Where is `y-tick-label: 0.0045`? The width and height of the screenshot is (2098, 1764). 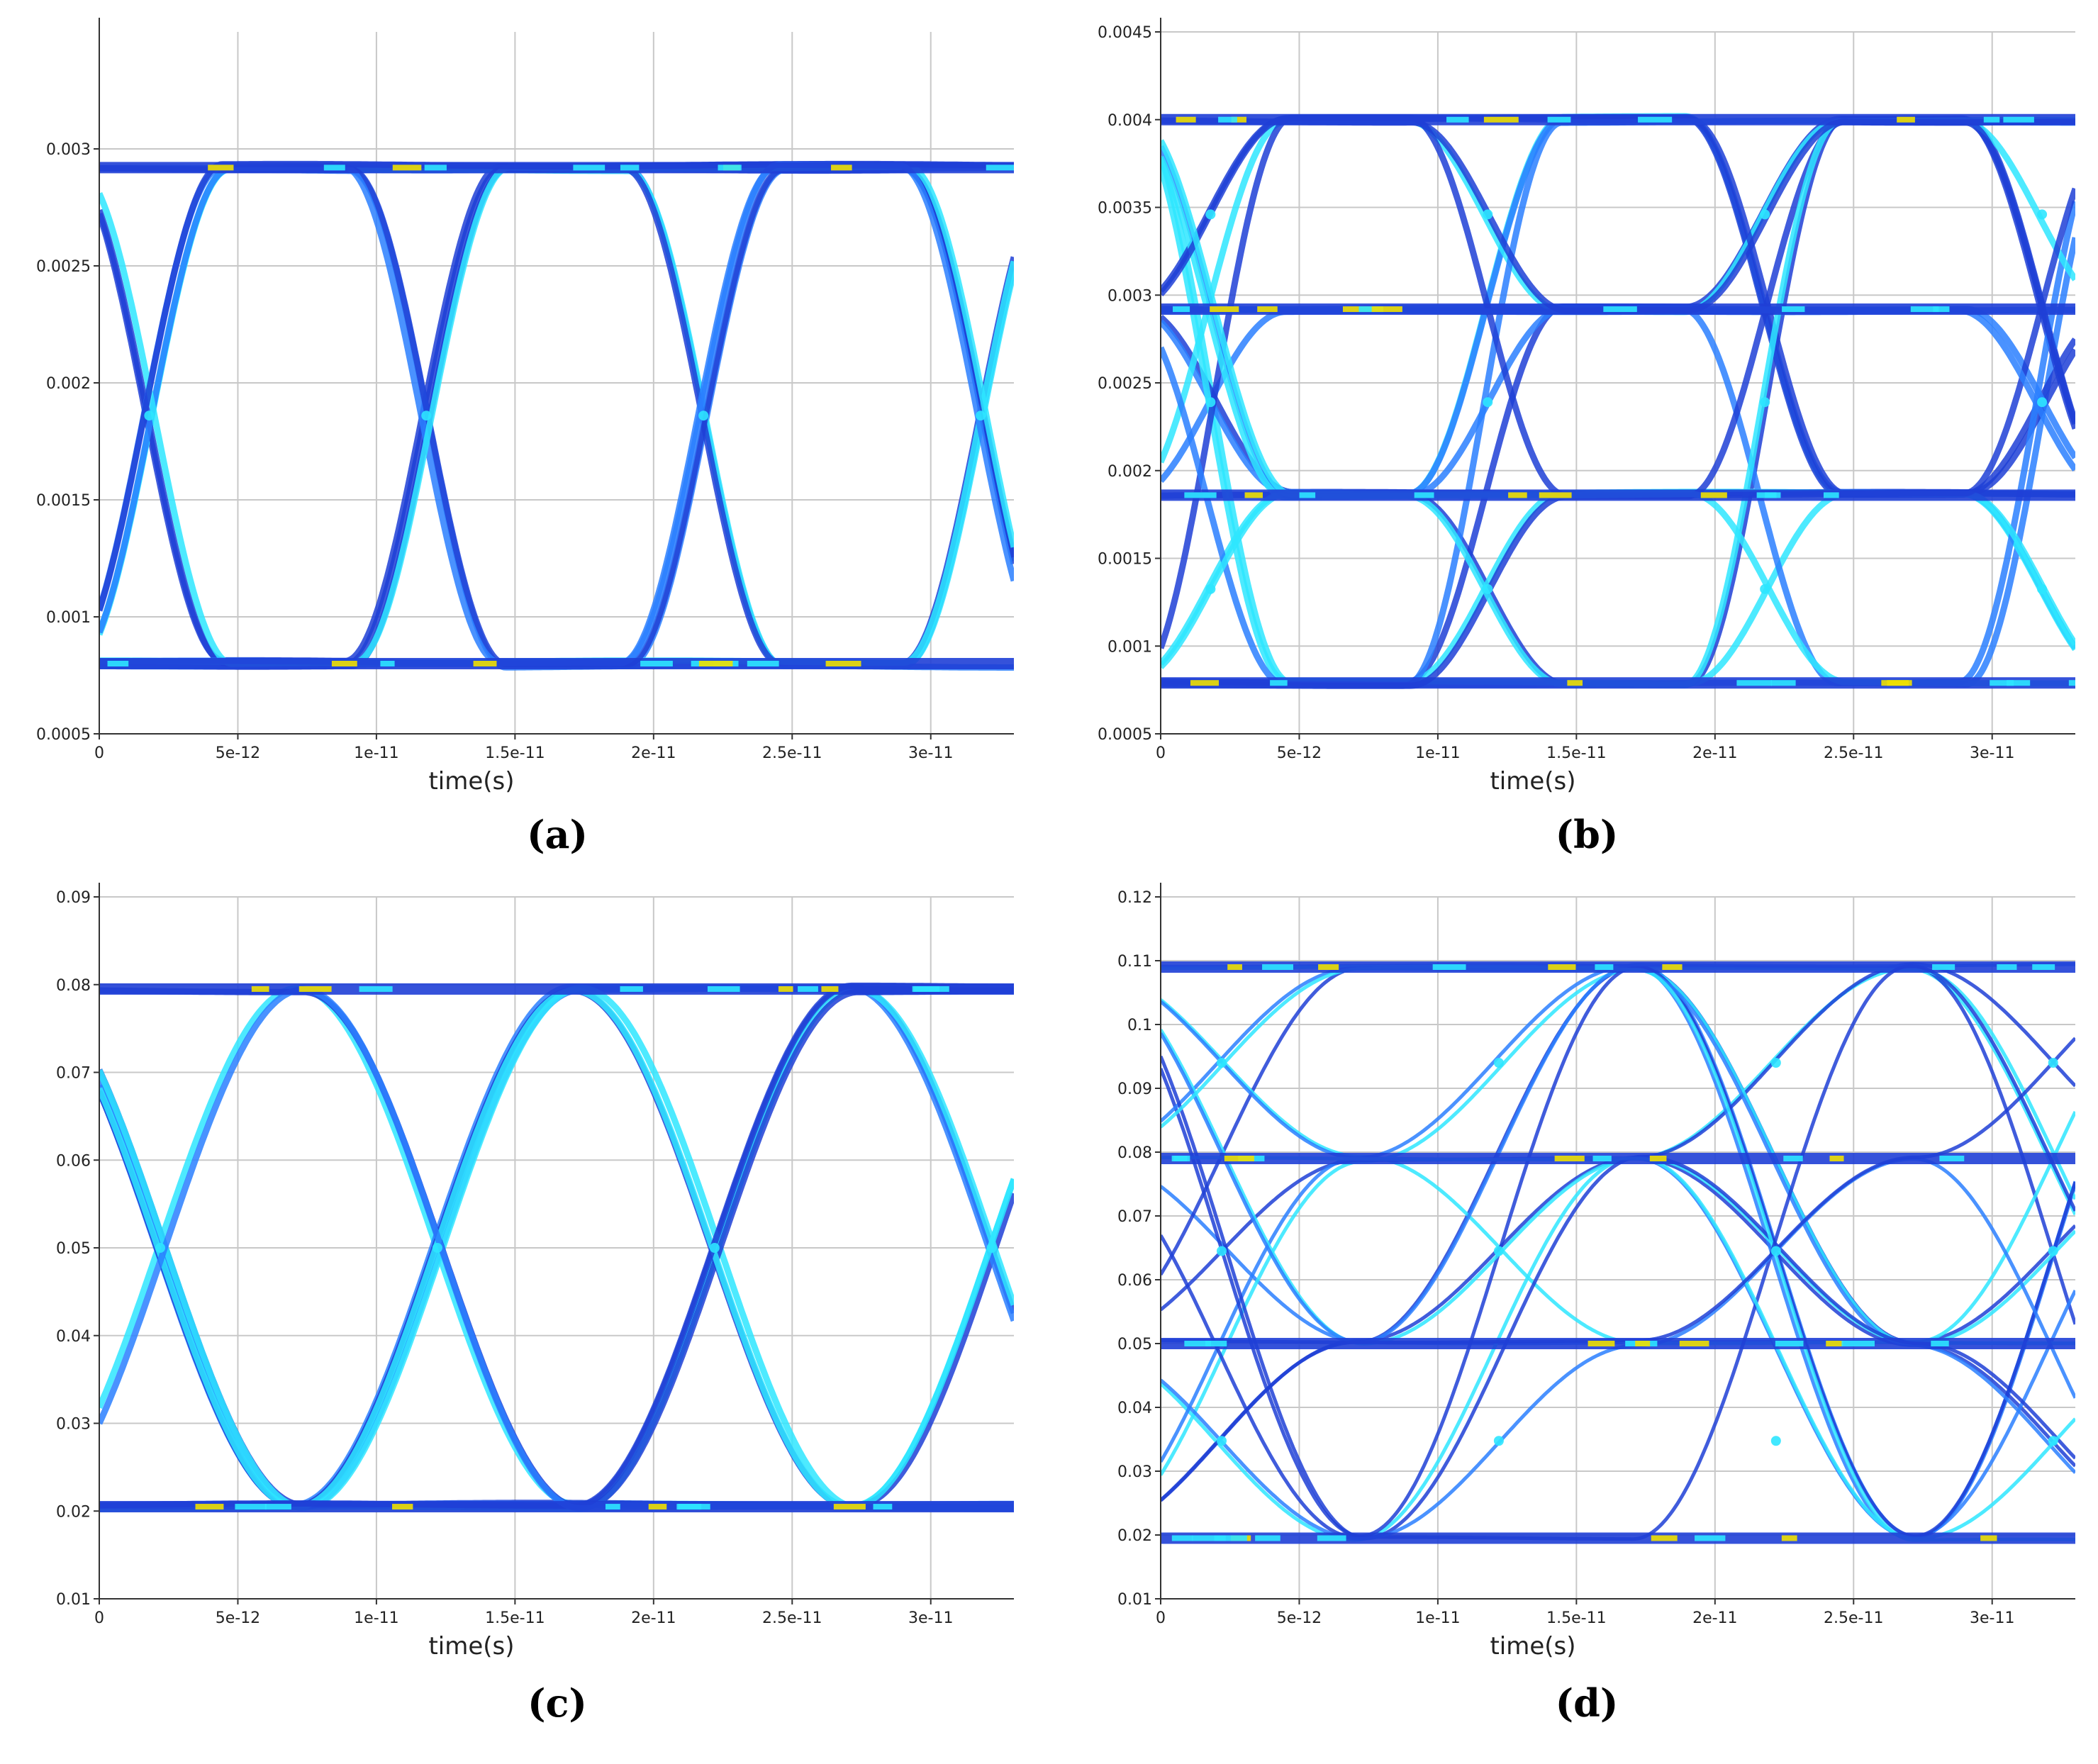 y-tick-label: 0.0045 is located at coordinates (1125, 33).